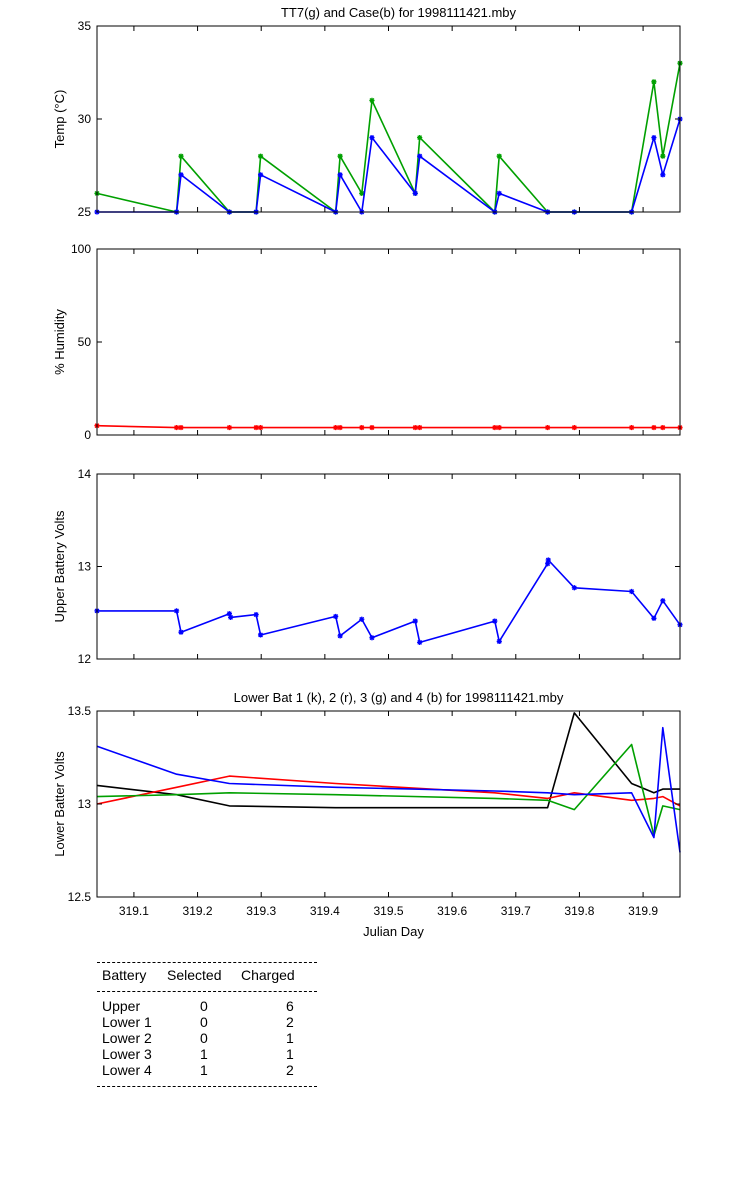 This screenshot has height=1200, width=750. I want to click on table-row: Upper 0 6, so click(207, 1006).